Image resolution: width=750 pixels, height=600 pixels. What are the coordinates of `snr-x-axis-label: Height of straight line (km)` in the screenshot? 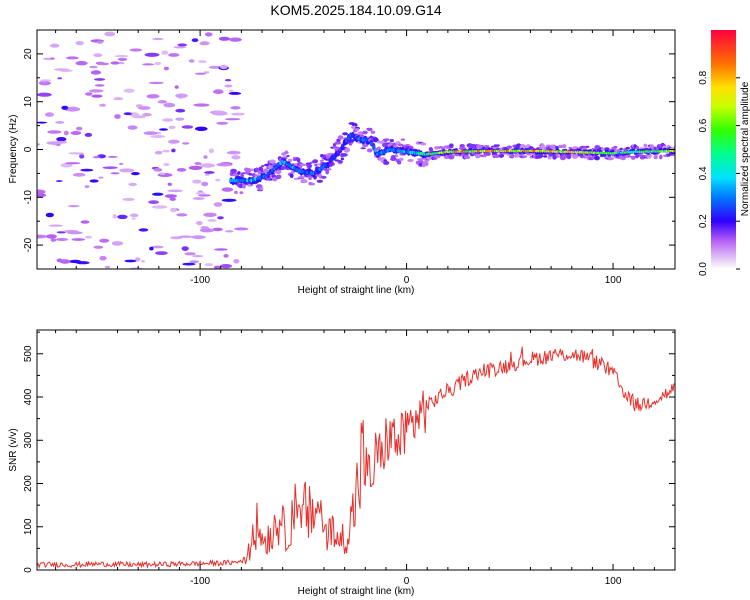 It's located at (356, 591).